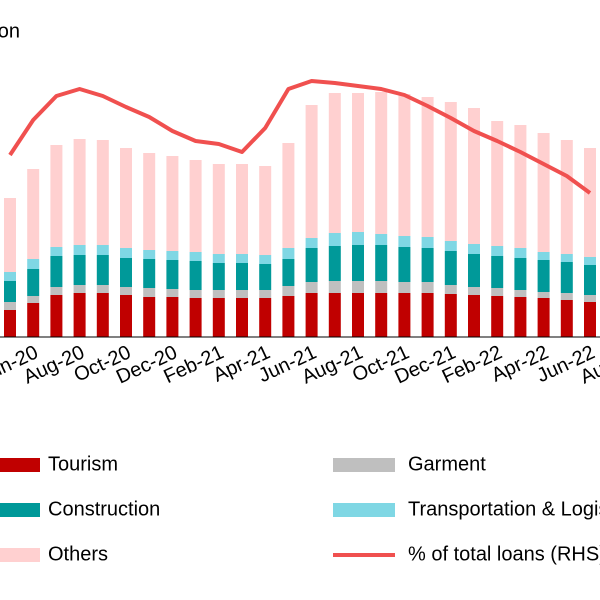 Image resolution: width=600 pixels, height=600 pixels. Describe the element at coordinates (104, 509) in the screenshot. I see `legend-label: Construction` at that location.